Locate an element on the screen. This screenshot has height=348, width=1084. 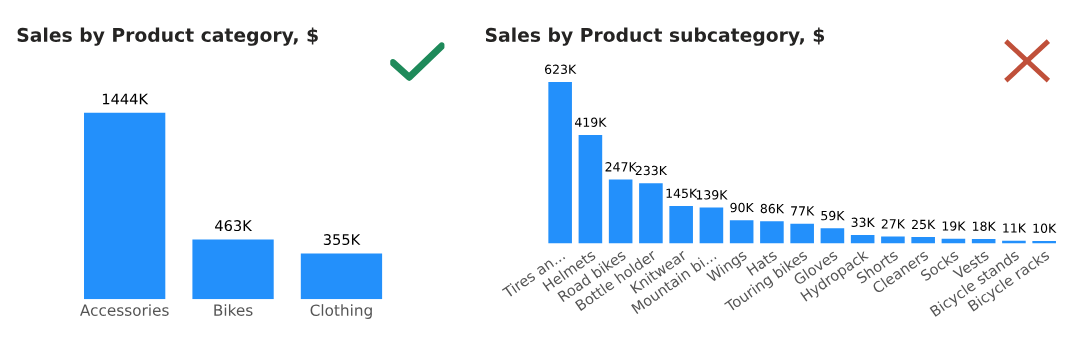
data-label: 10K is located at coordinates (1045, 228).